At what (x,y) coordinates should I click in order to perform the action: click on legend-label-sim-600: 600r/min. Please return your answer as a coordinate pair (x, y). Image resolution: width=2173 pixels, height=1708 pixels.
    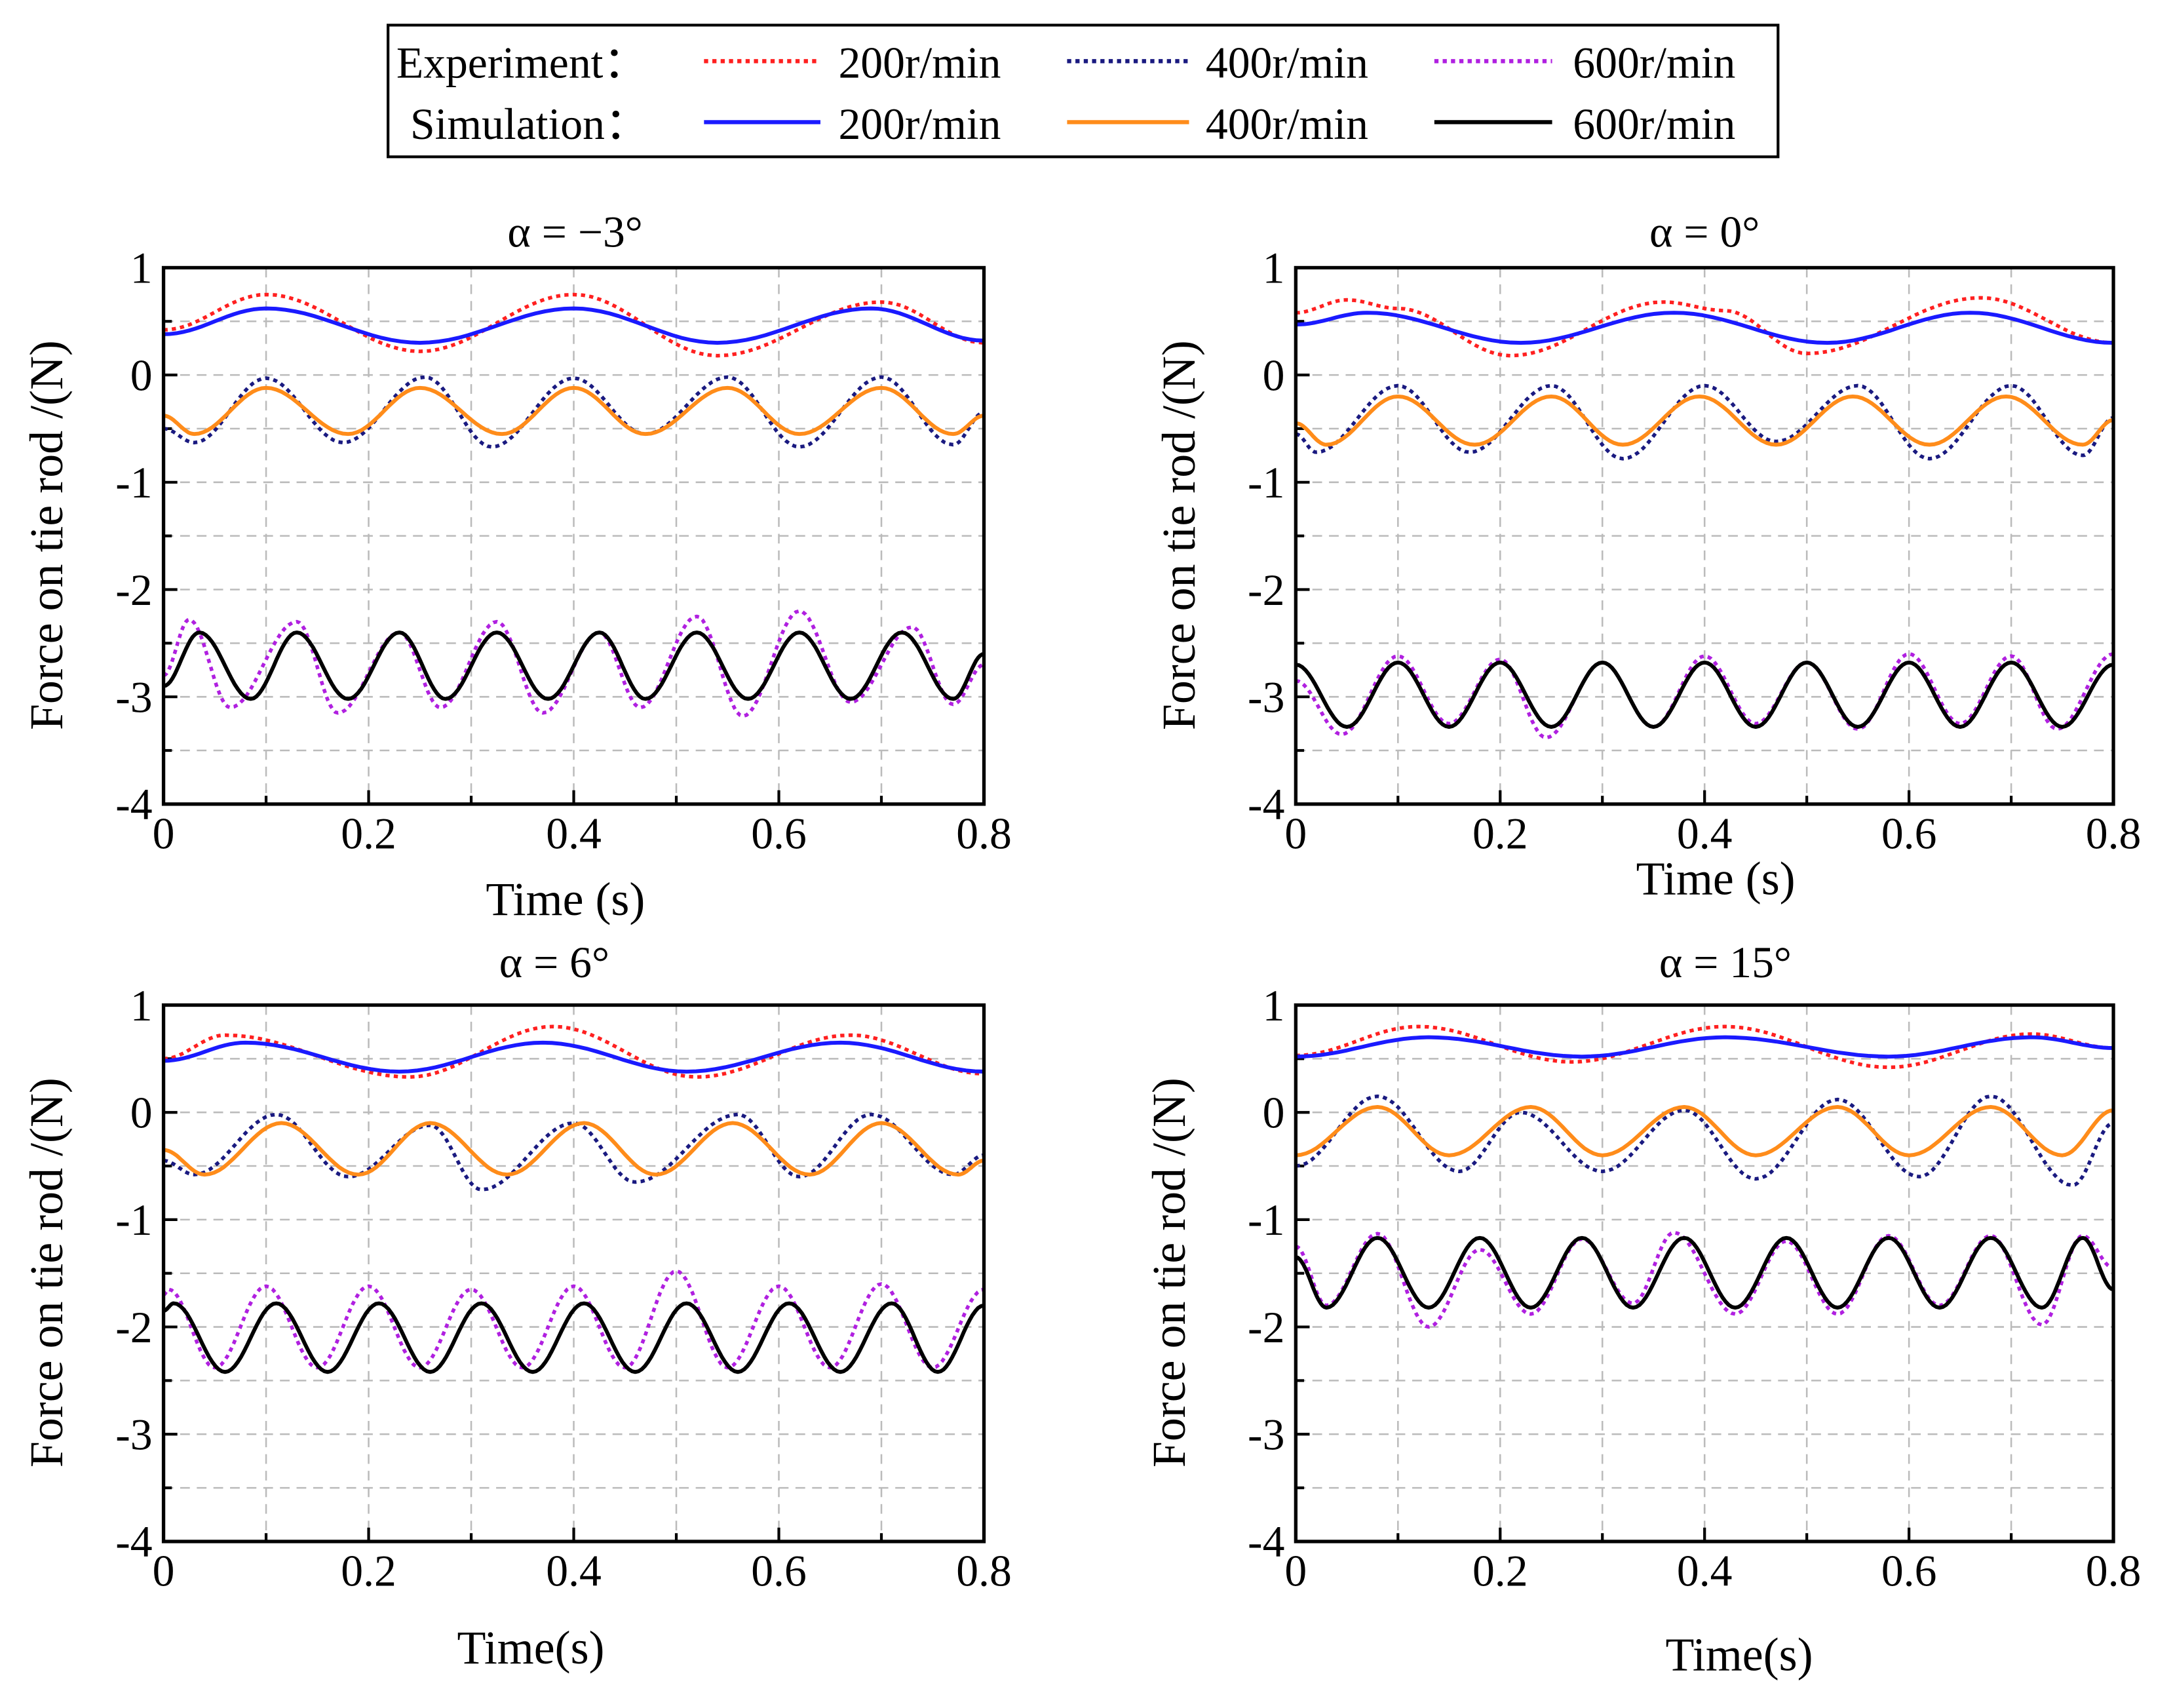
    Looking at the image, I should click on (1654, 124).